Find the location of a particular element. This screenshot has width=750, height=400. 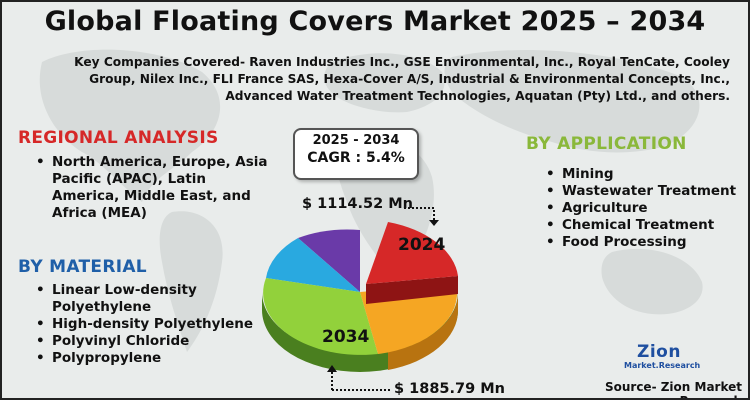

arrow-2024 is located at coordinates (421, 216).